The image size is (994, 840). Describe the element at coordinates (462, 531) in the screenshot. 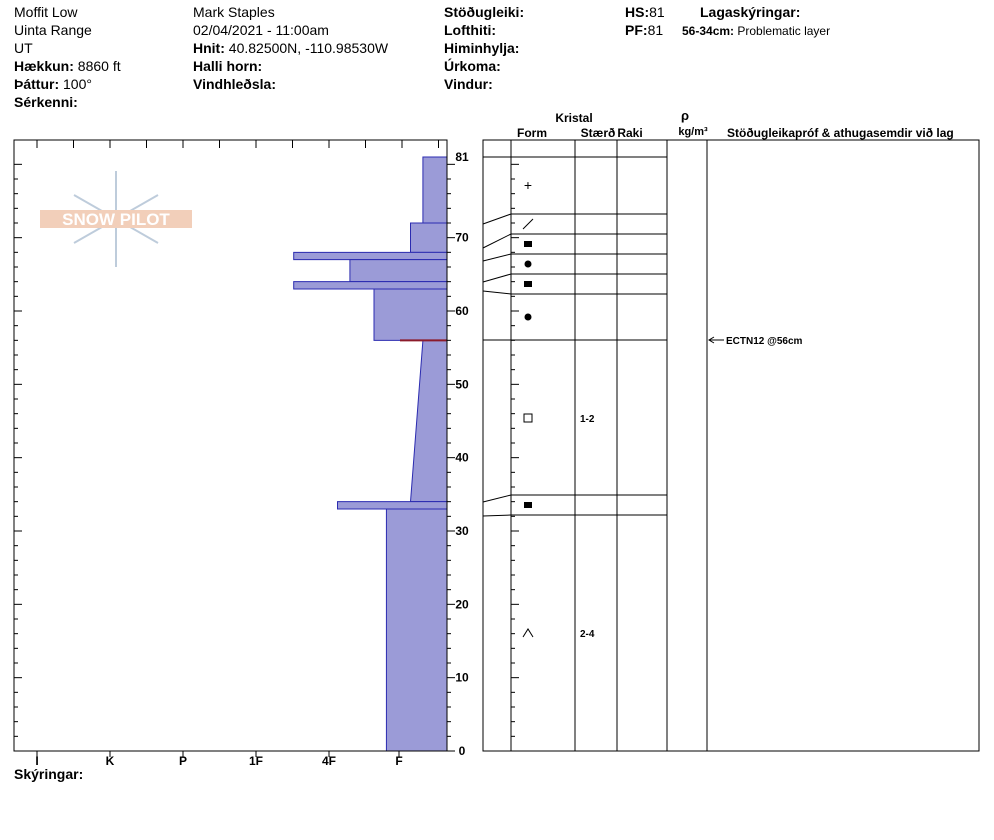

I see `y-tick-label: 30` at that location.